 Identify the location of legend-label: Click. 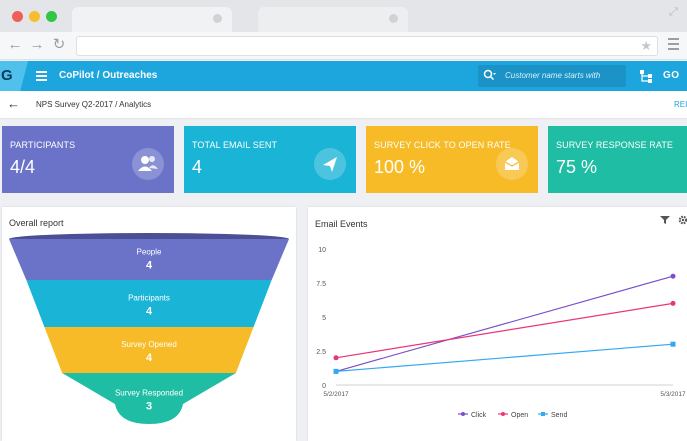
(479, 415).